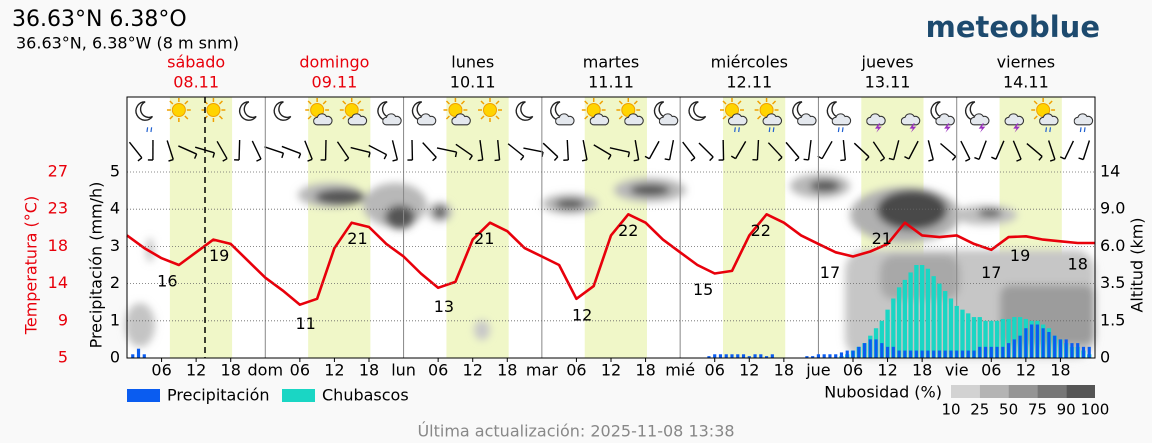  What do you see at coordinates (582, 314) in the screenshot?
I see `temperature-extreme-label: 12` at bounding box center [582, 314].